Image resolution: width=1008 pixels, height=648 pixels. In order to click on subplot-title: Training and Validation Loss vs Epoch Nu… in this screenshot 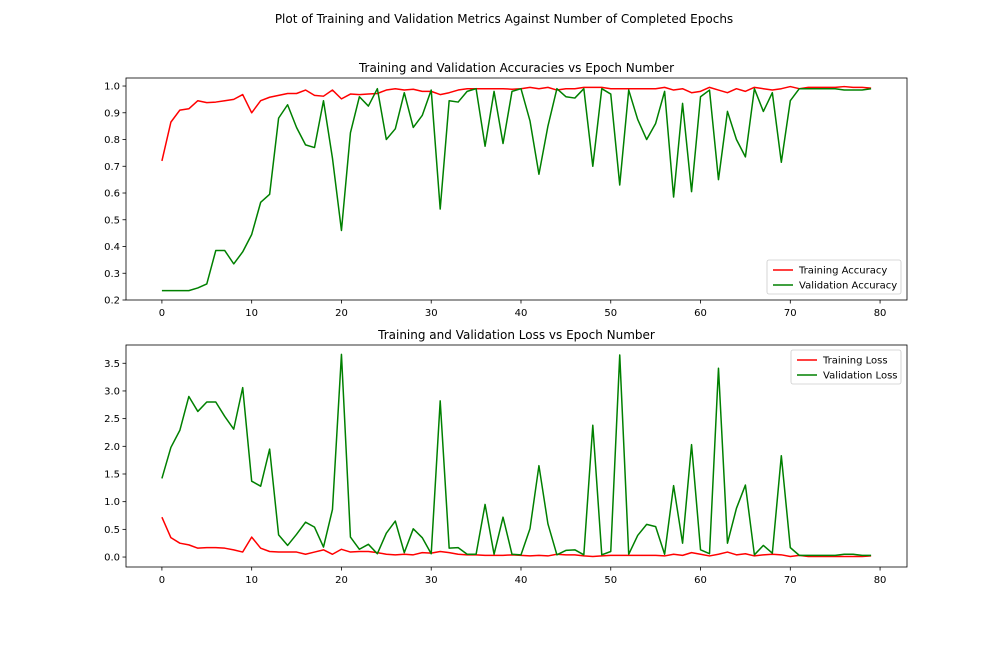, I will do `click(516, 335)`.